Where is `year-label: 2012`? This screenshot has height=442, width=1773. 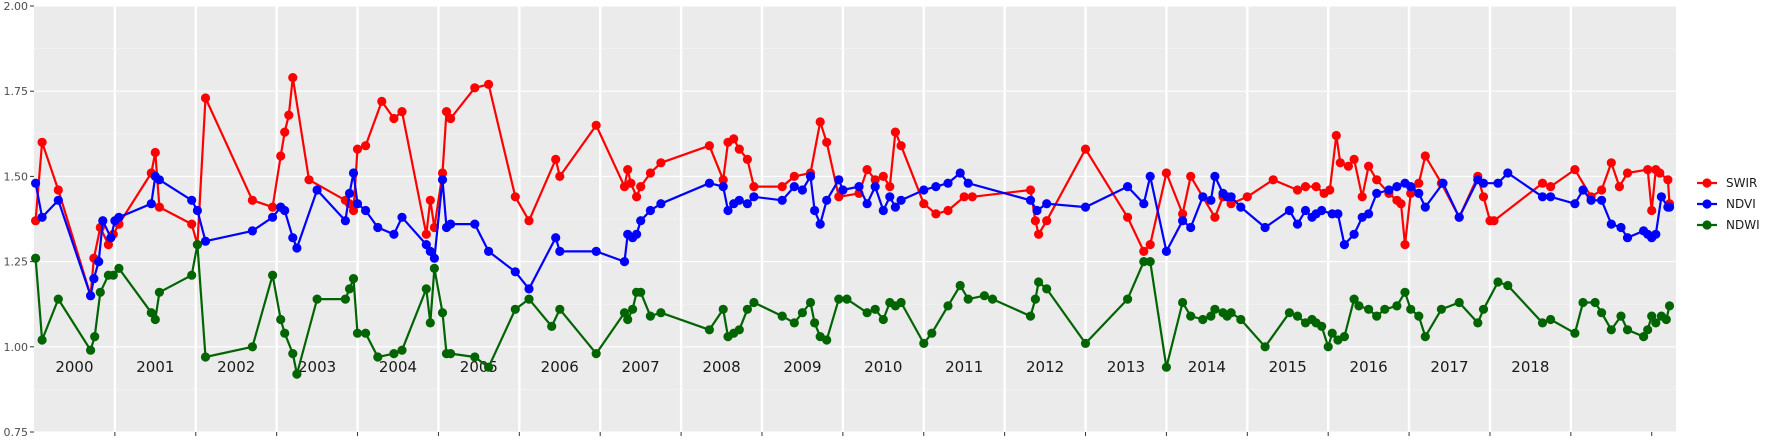 year-label: 2012 is located at coordinates (1045, 367).